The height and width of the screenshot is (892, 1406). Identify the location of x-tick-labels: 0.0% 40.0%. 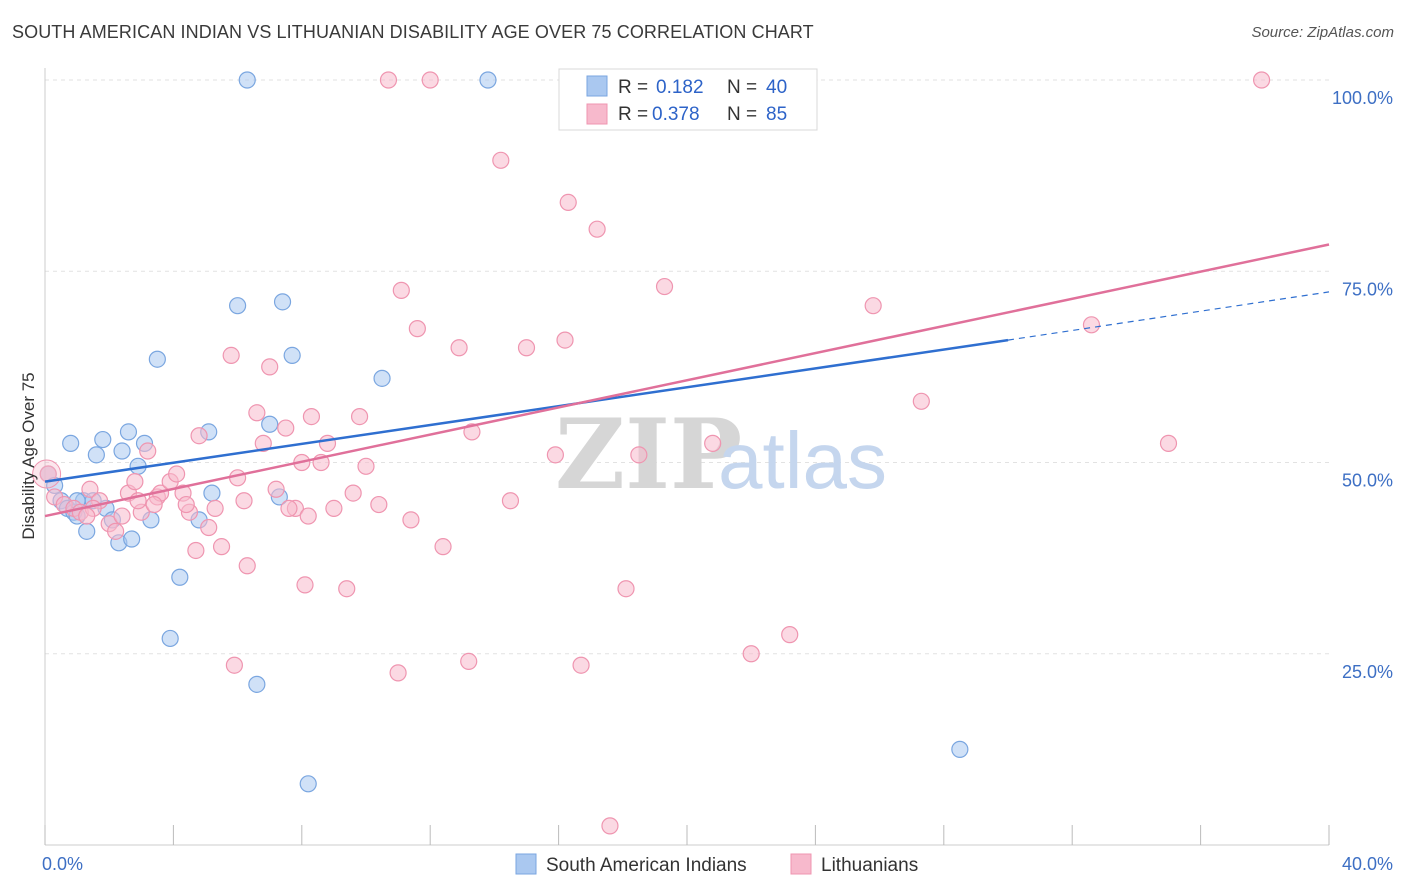
(717, 864).